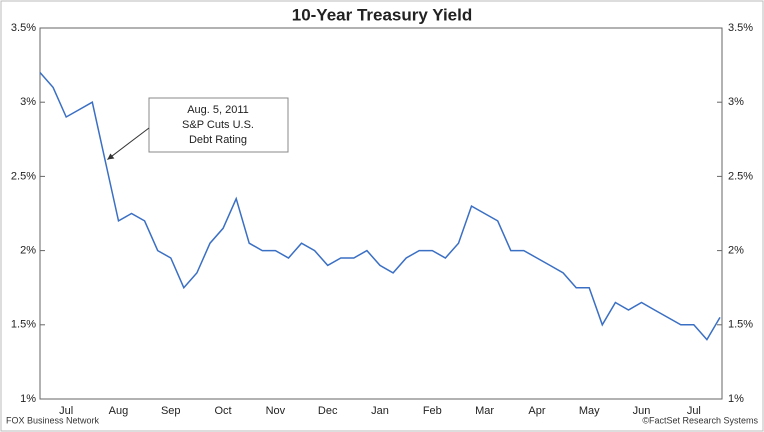  What do you see at coordinates (23, 325) in the screenshot?
I see `y-tick-label: 1.5%` at bounding box center [23, 325].